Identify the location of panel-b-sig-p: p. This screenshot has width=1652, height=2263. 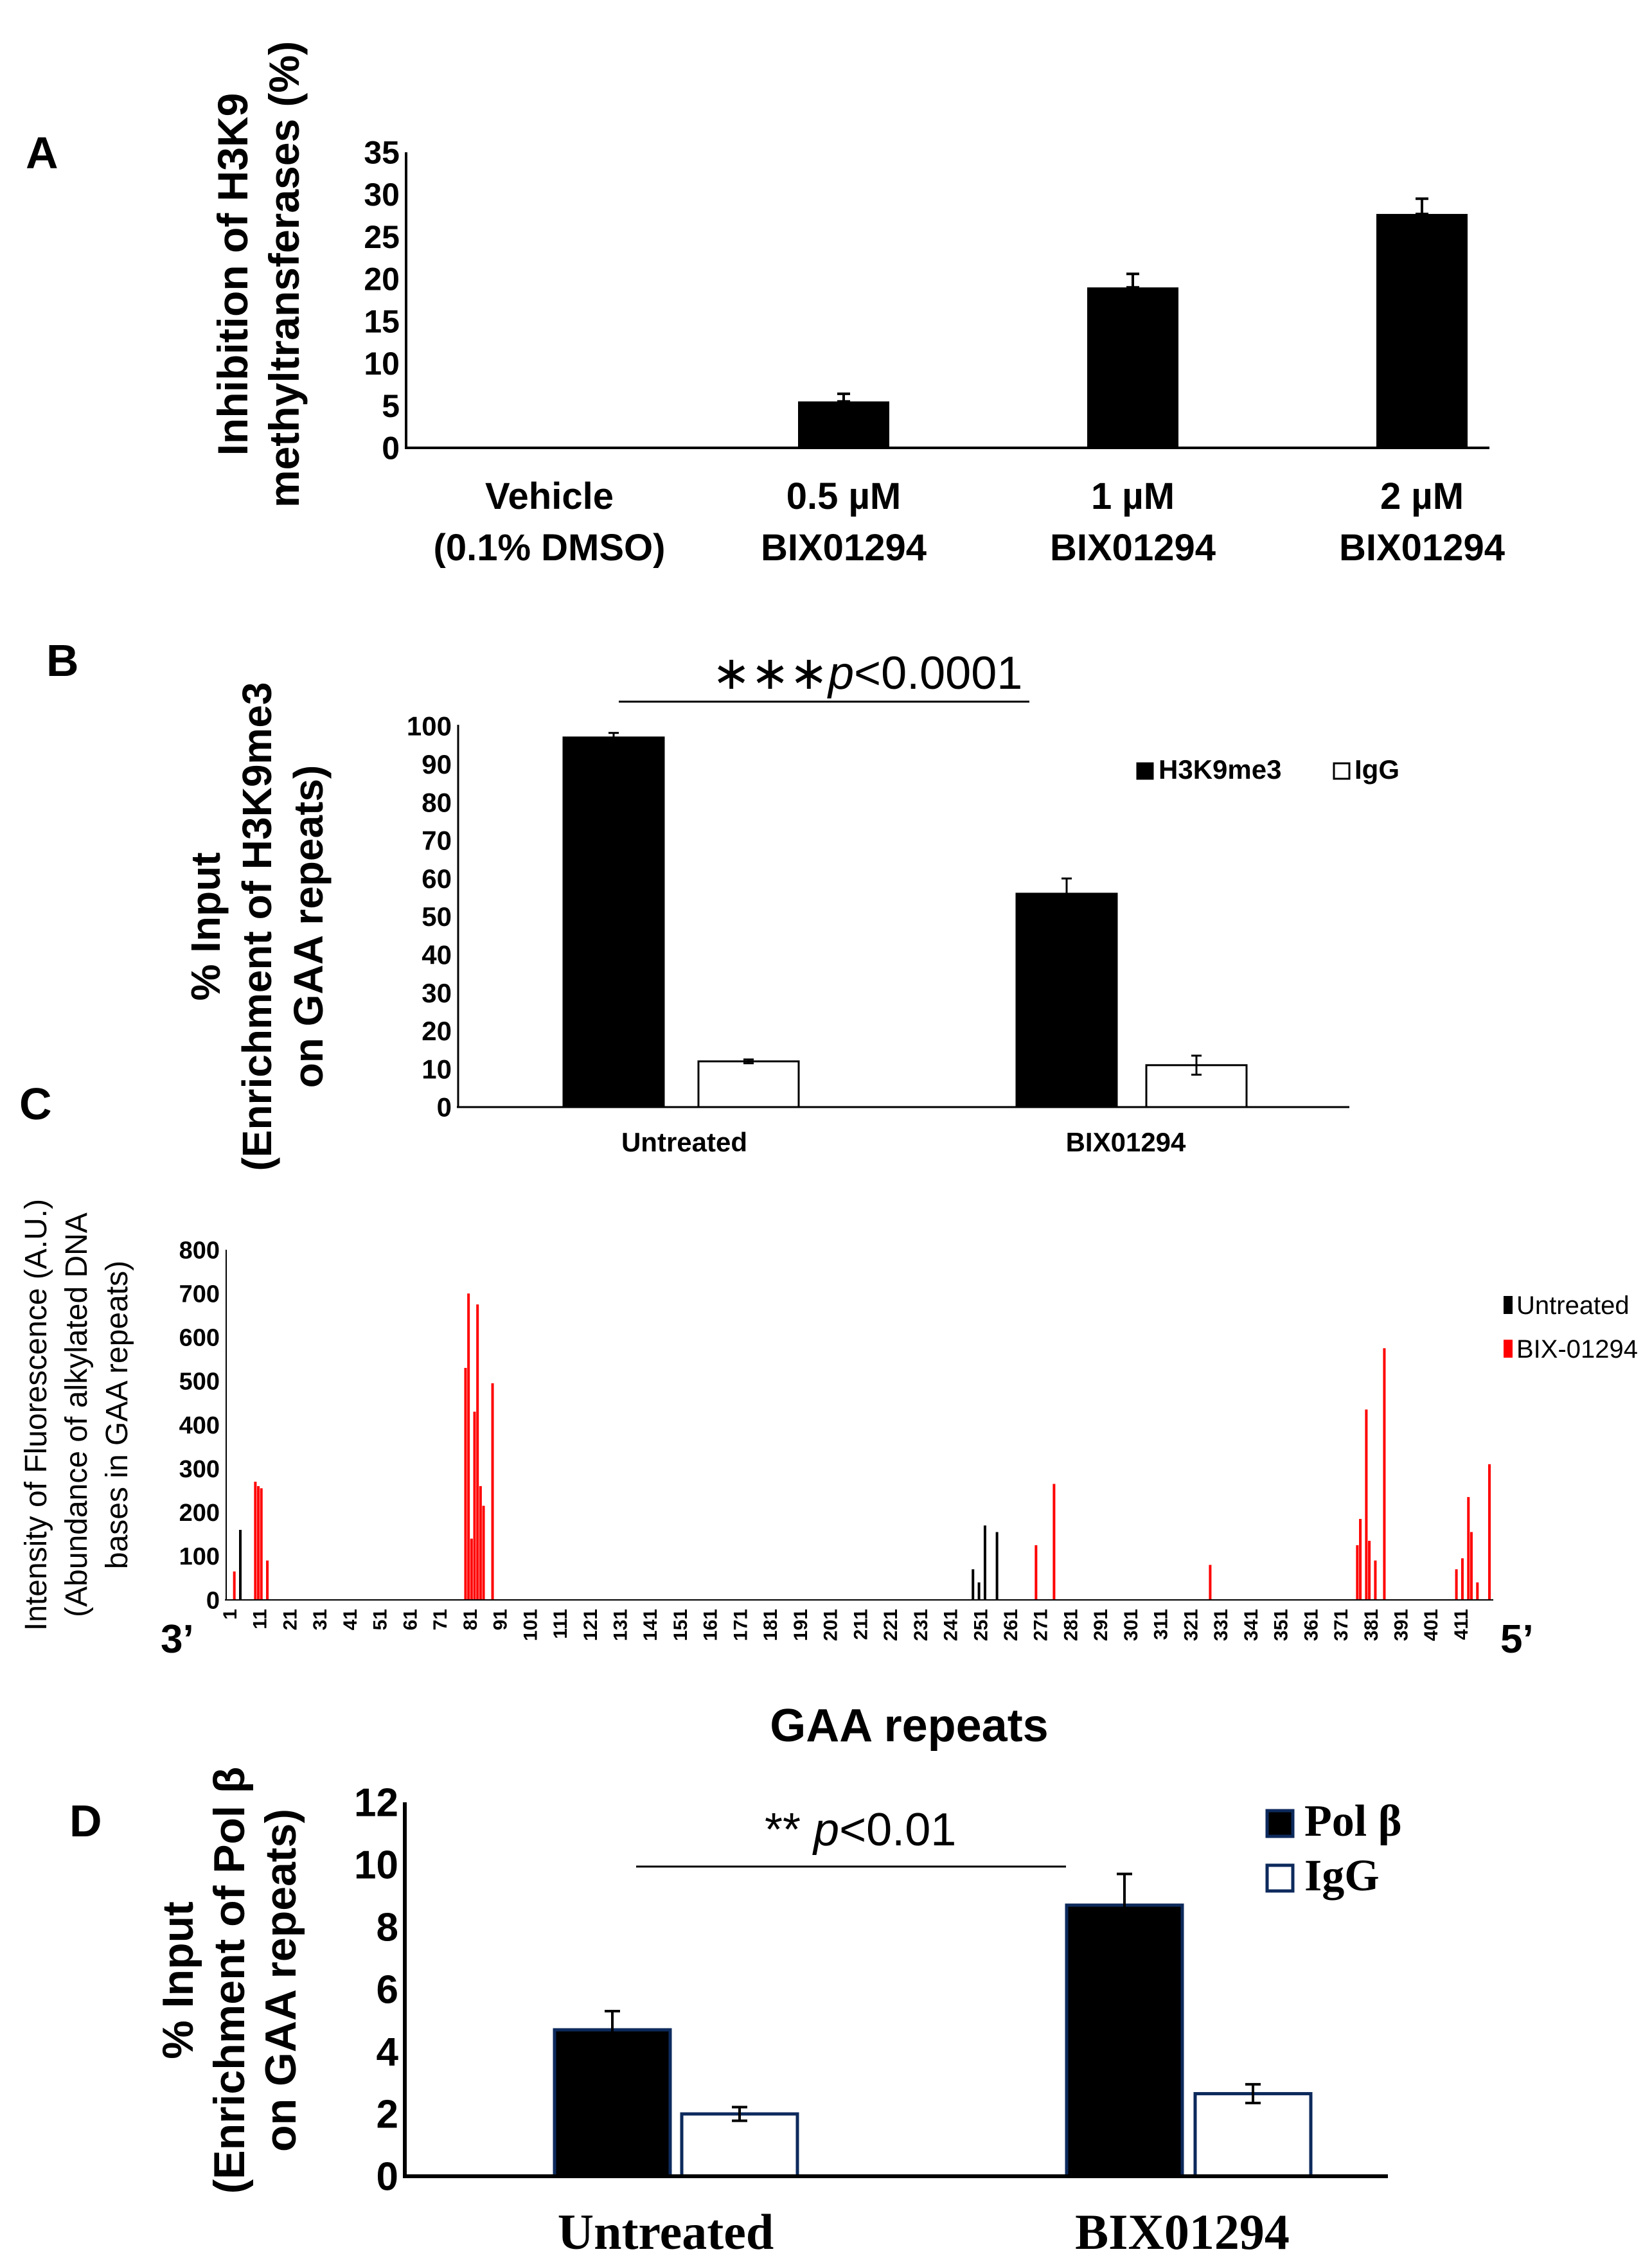
(840, 673).